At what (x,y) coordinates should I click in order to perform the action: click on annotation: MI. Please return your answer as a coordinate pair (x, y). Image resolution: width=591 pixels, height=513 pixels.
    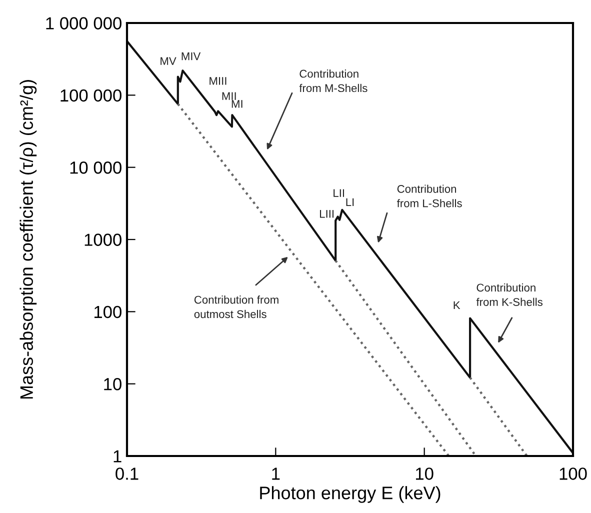
    Looking at the image, I should click on (237, 104).